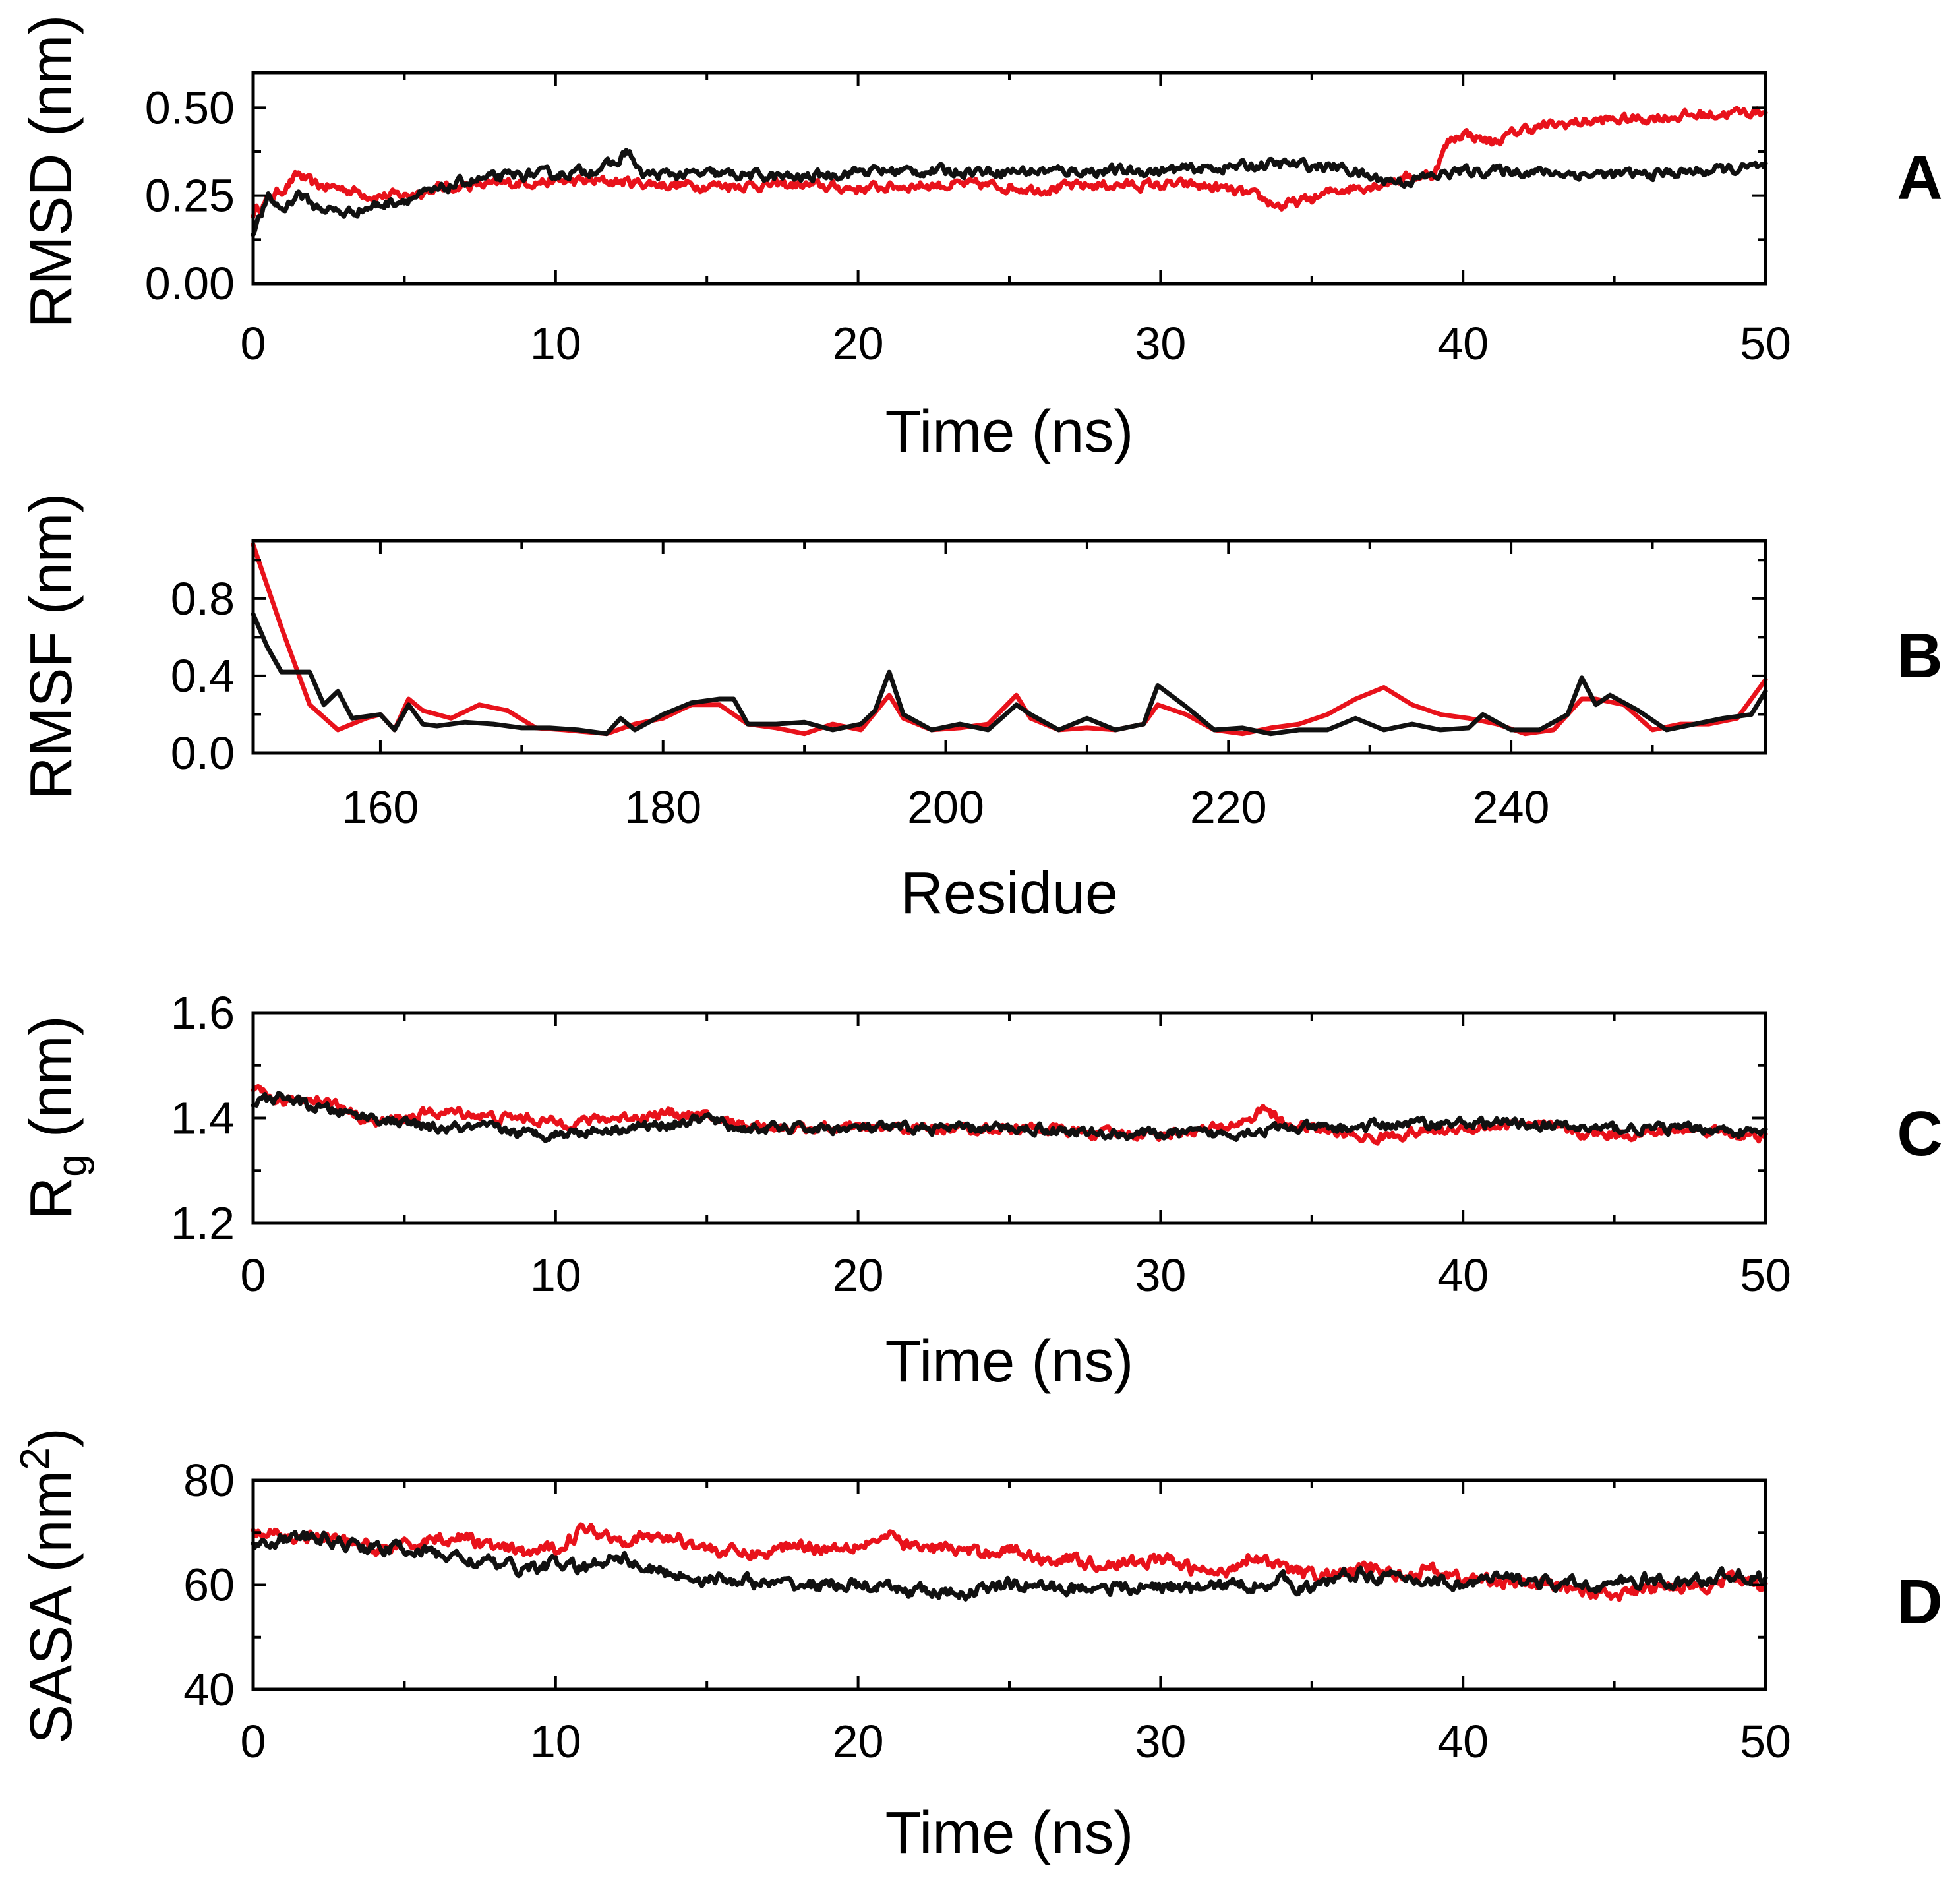 The width and height of the screenshot is (1960, 1903). I want to click on panel-b-x-tick-label: 200, so click(945, 807).